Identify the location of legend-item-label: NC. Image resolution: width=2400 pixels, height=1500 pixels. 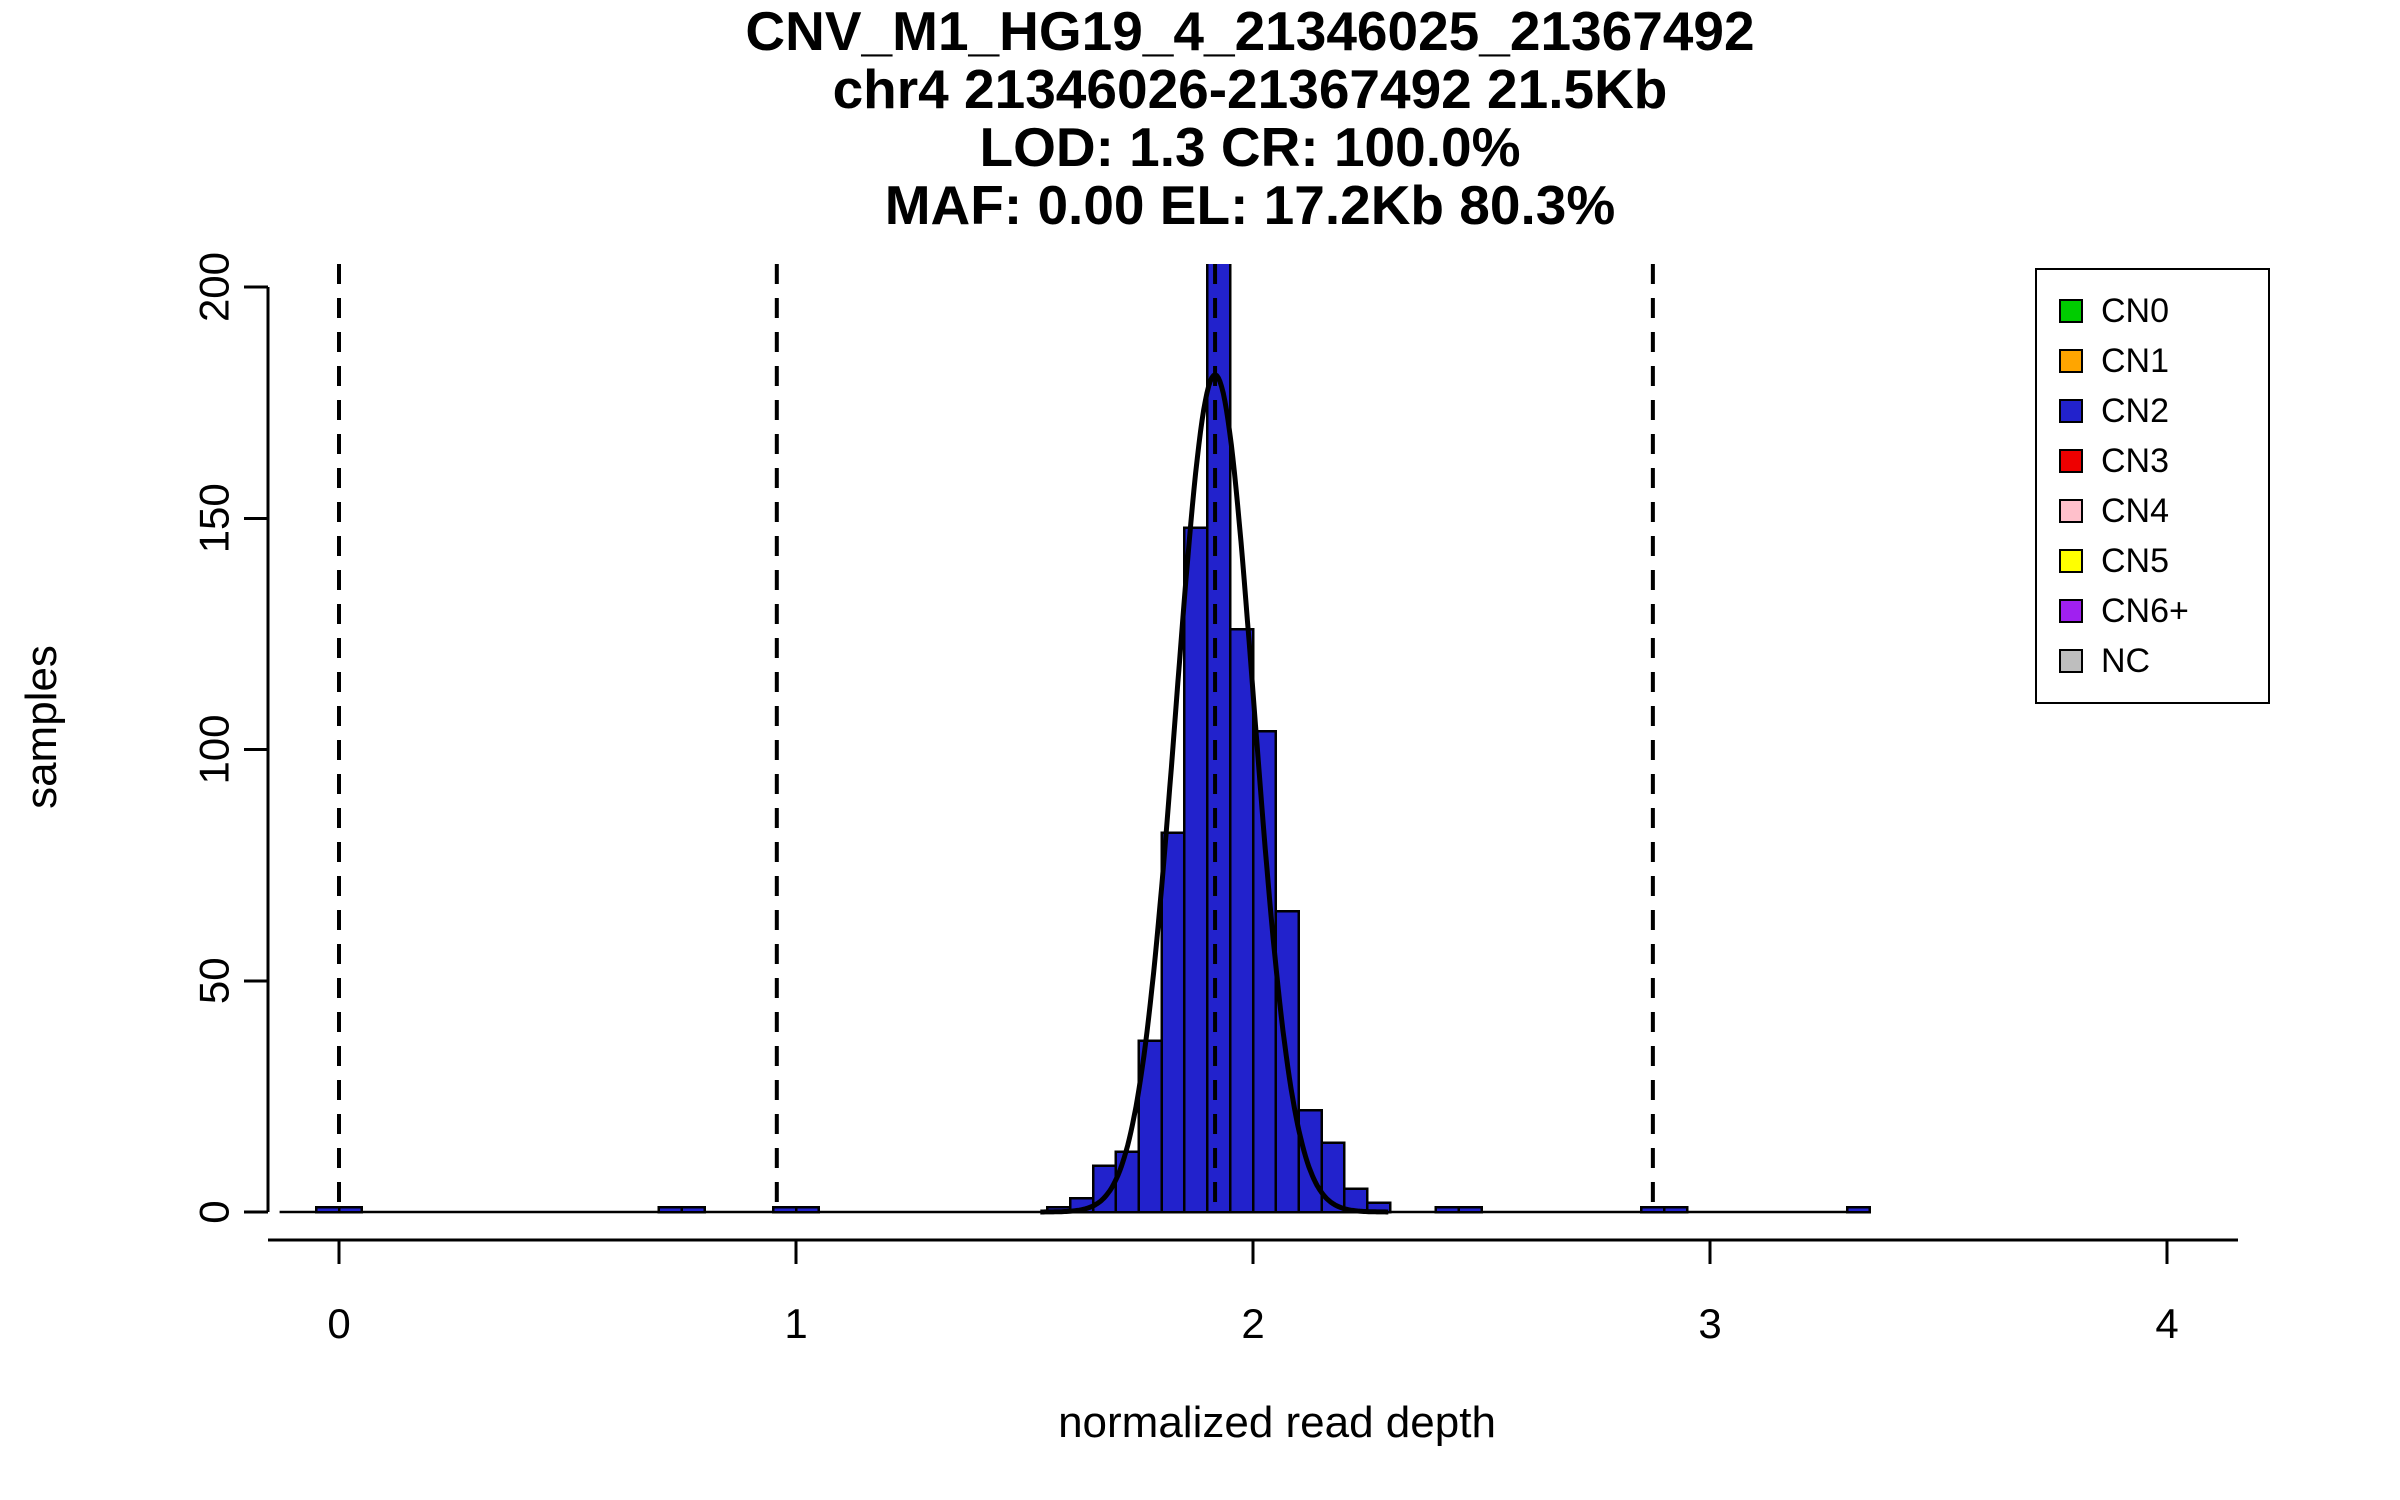
(2126, 661).